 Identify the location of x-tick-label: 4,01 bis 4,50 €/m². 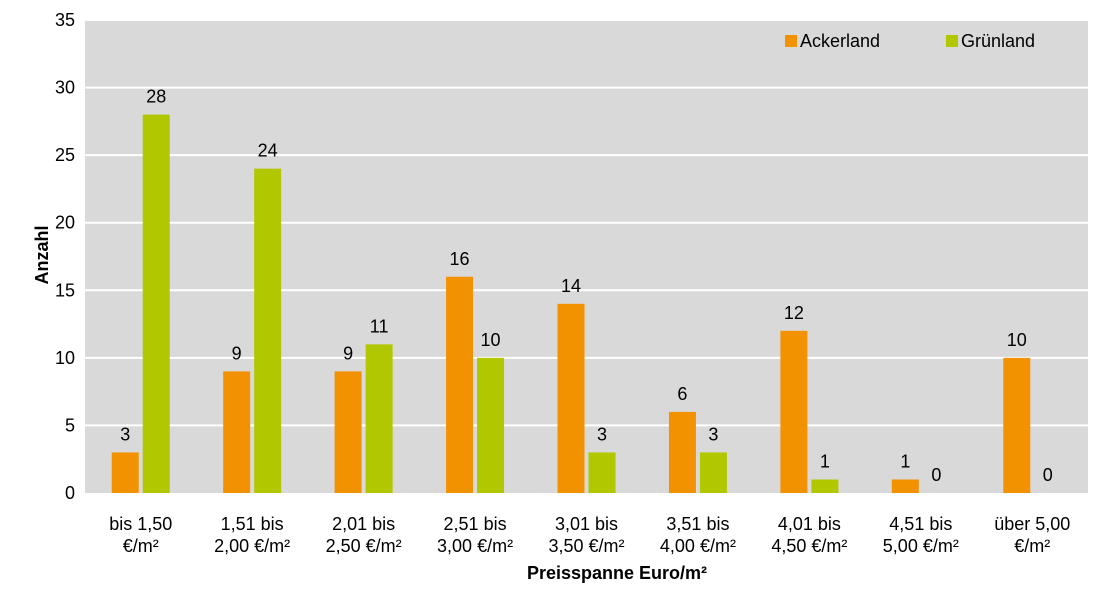
(809, 535).